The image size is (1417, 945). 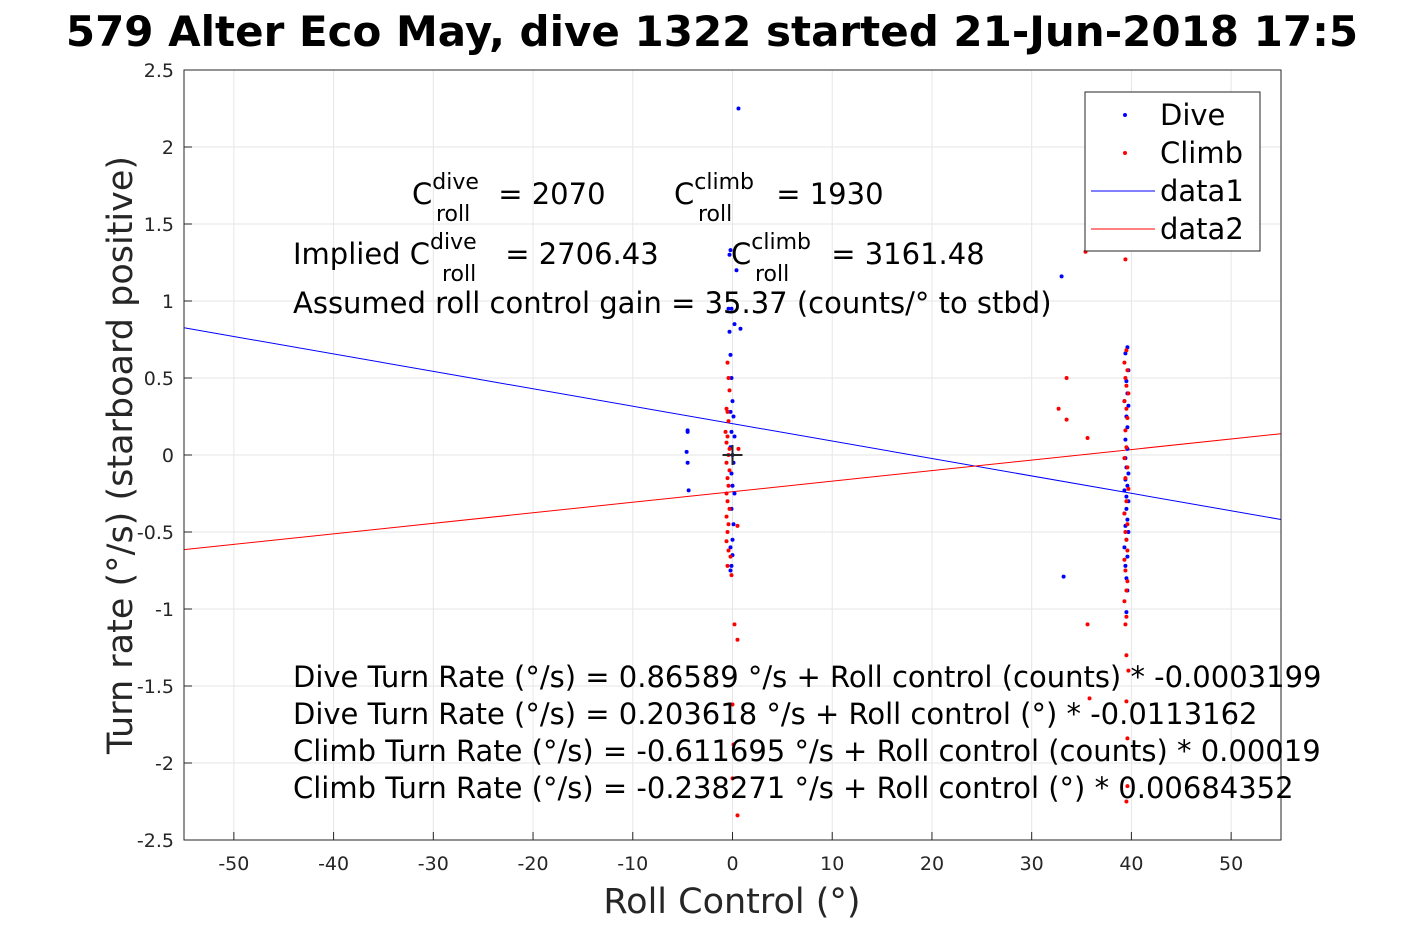 I want to click on annotation-implied-dive-value: = 2706.43, so click(x=577, y=254).